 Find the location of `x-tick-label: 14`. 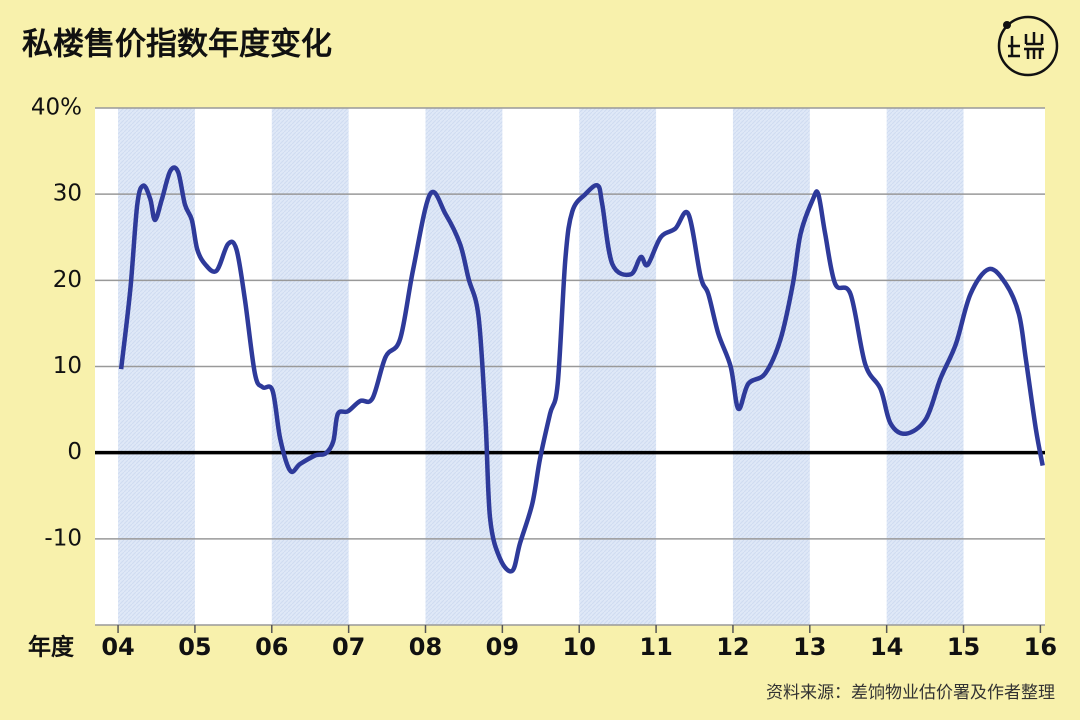

x-tick-label: 14 is located at coordinates (886, 647).